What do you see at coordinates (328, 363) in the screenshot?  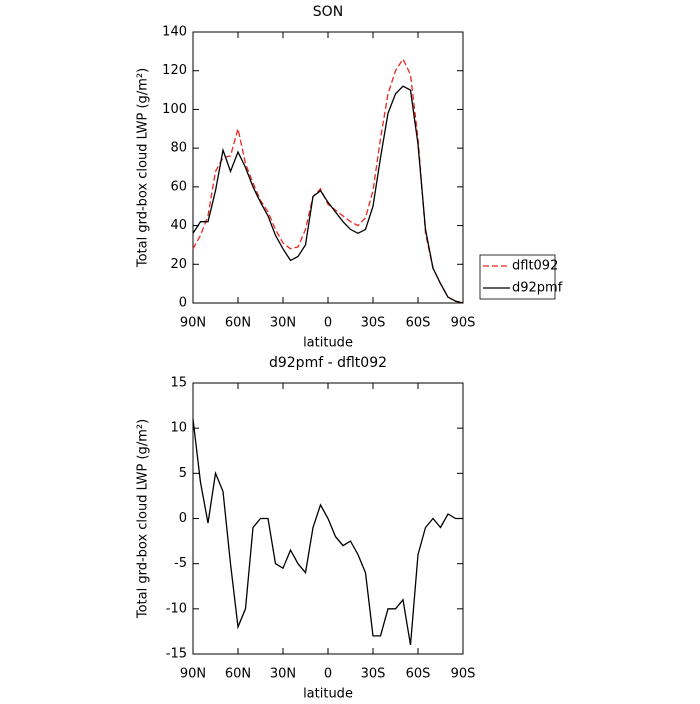 I see `chart-title: d92pmf - dflt092` at bounding box center [328, 363].